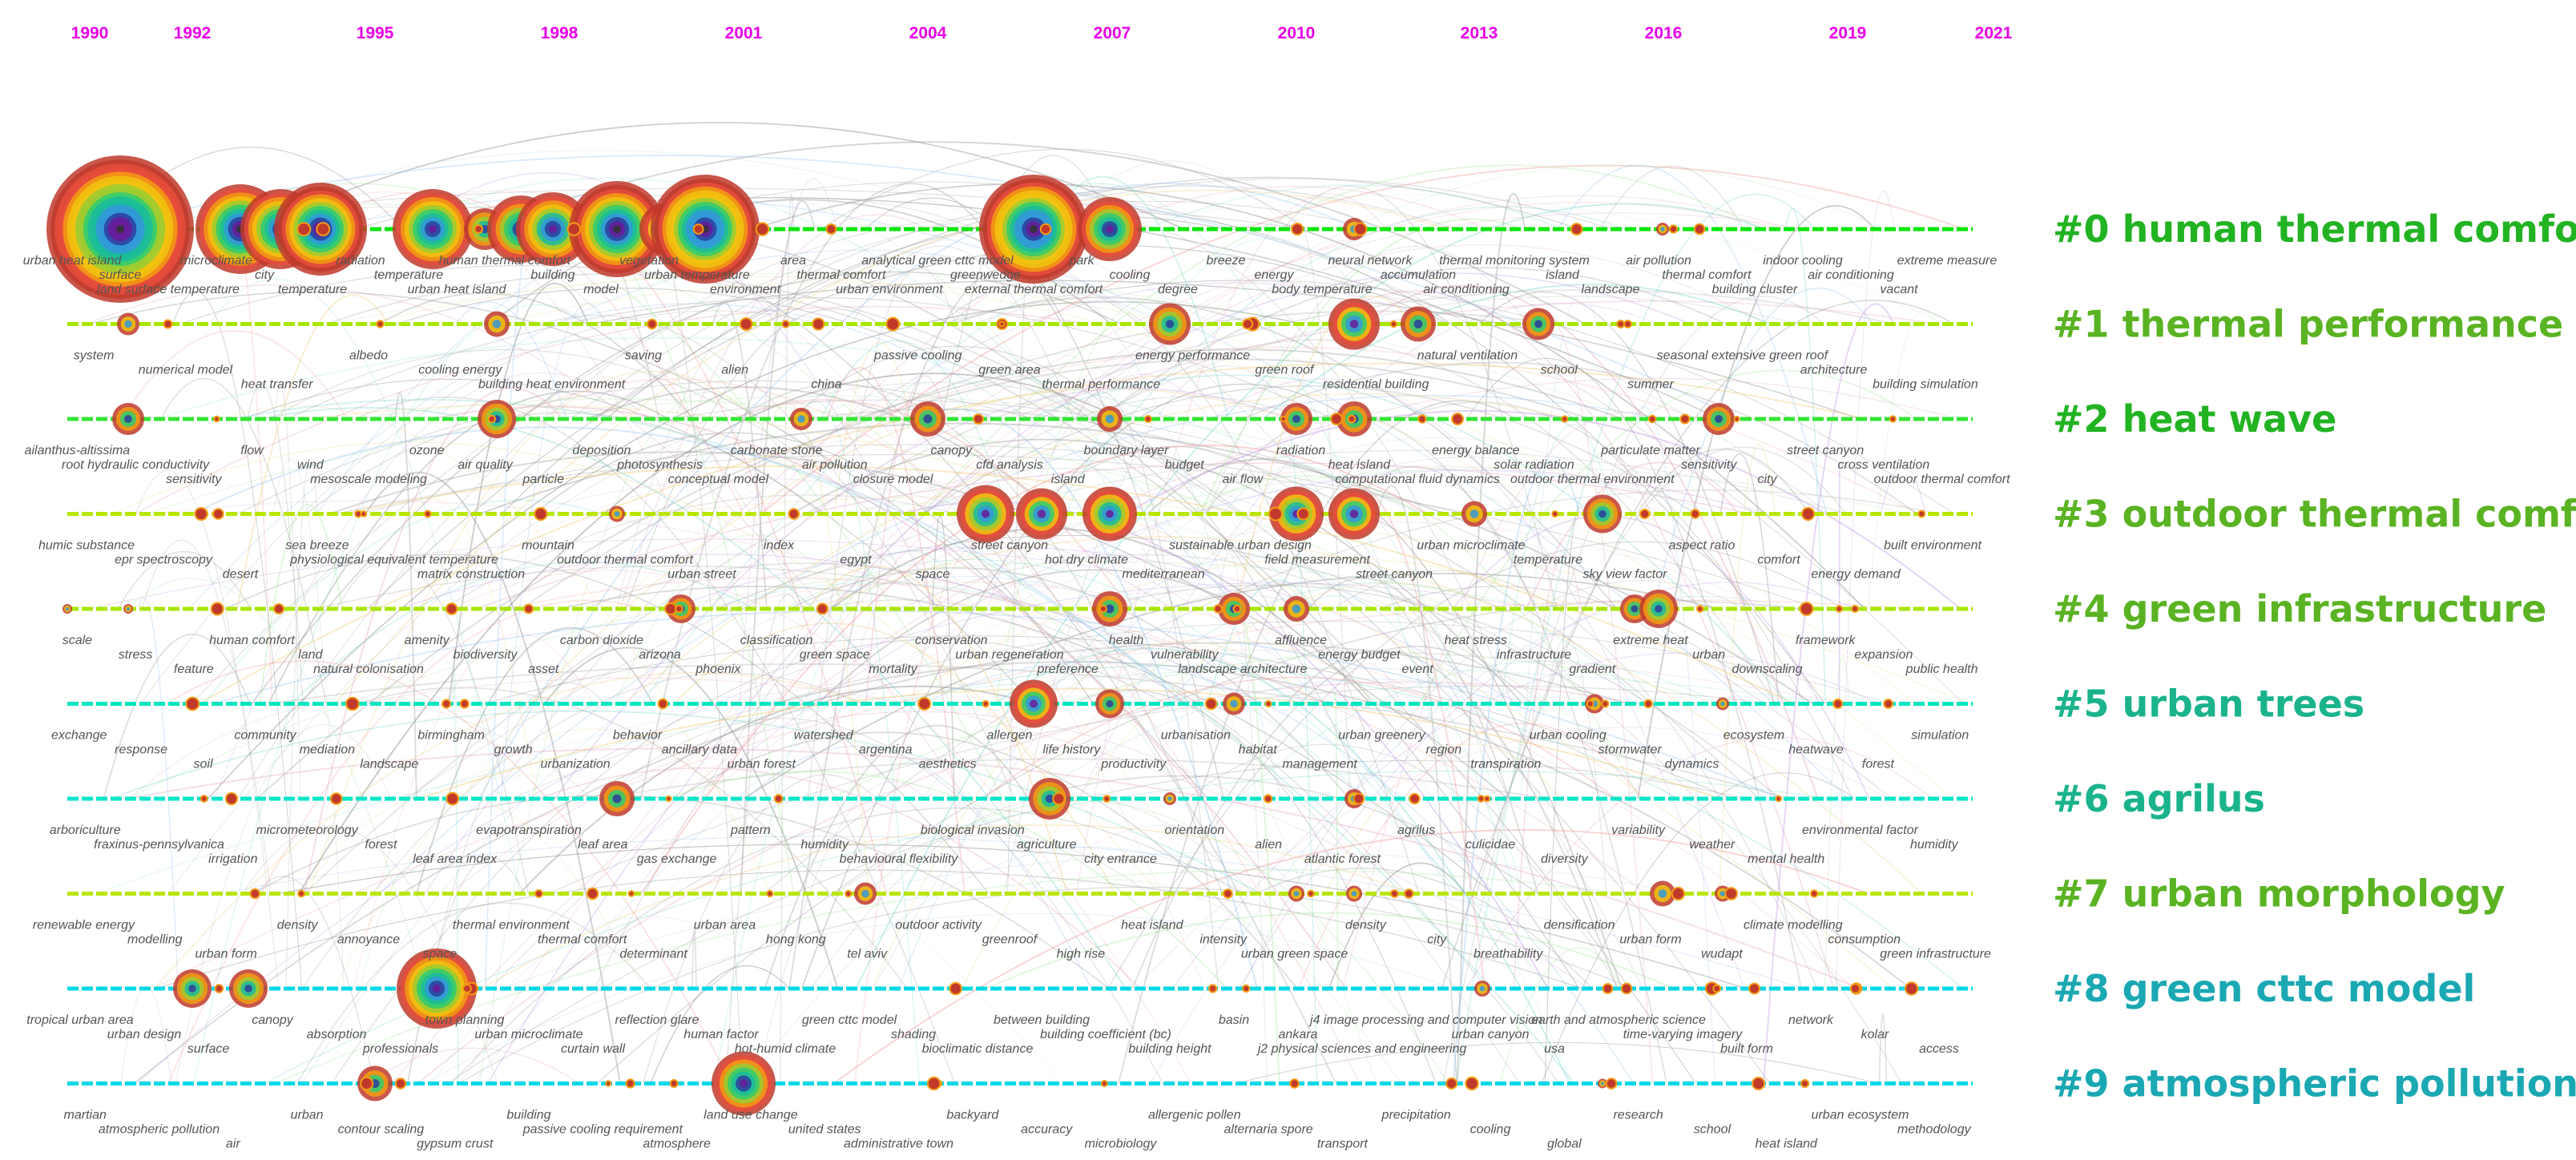 The image size is (2576, 1160). What do you see at coordinates (978, 1049) in the screenshot?
I see `keyword-label: bioclimatic distance` at bounding box center [978, 1049].